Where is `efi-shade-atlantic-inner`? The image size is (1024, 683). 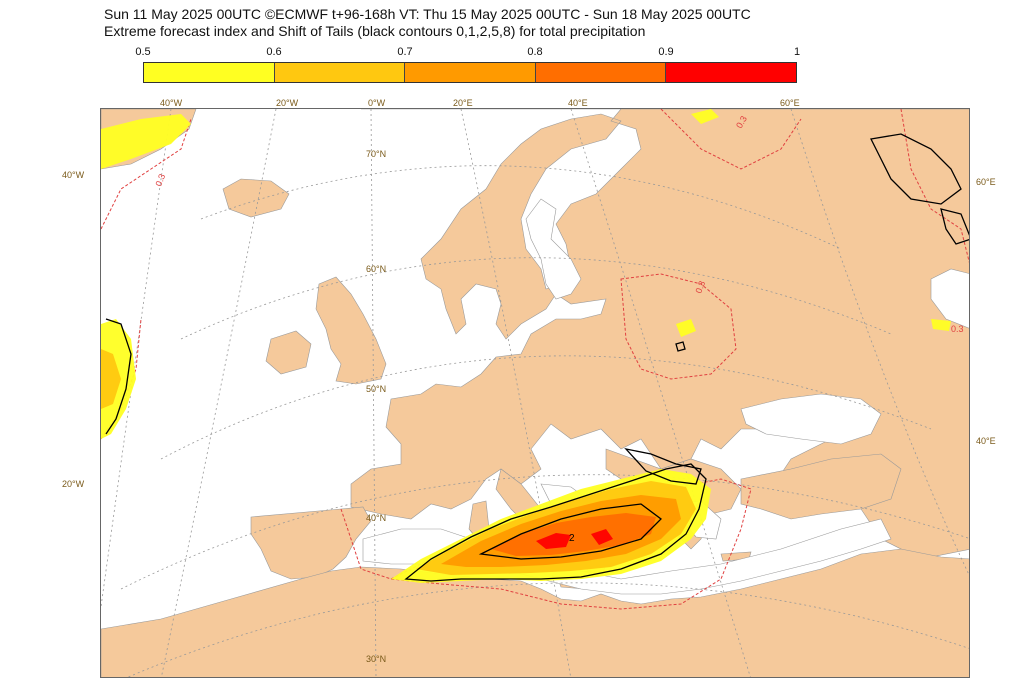 efi-shade-atlantic-inner is located at coordinates (111, 379).